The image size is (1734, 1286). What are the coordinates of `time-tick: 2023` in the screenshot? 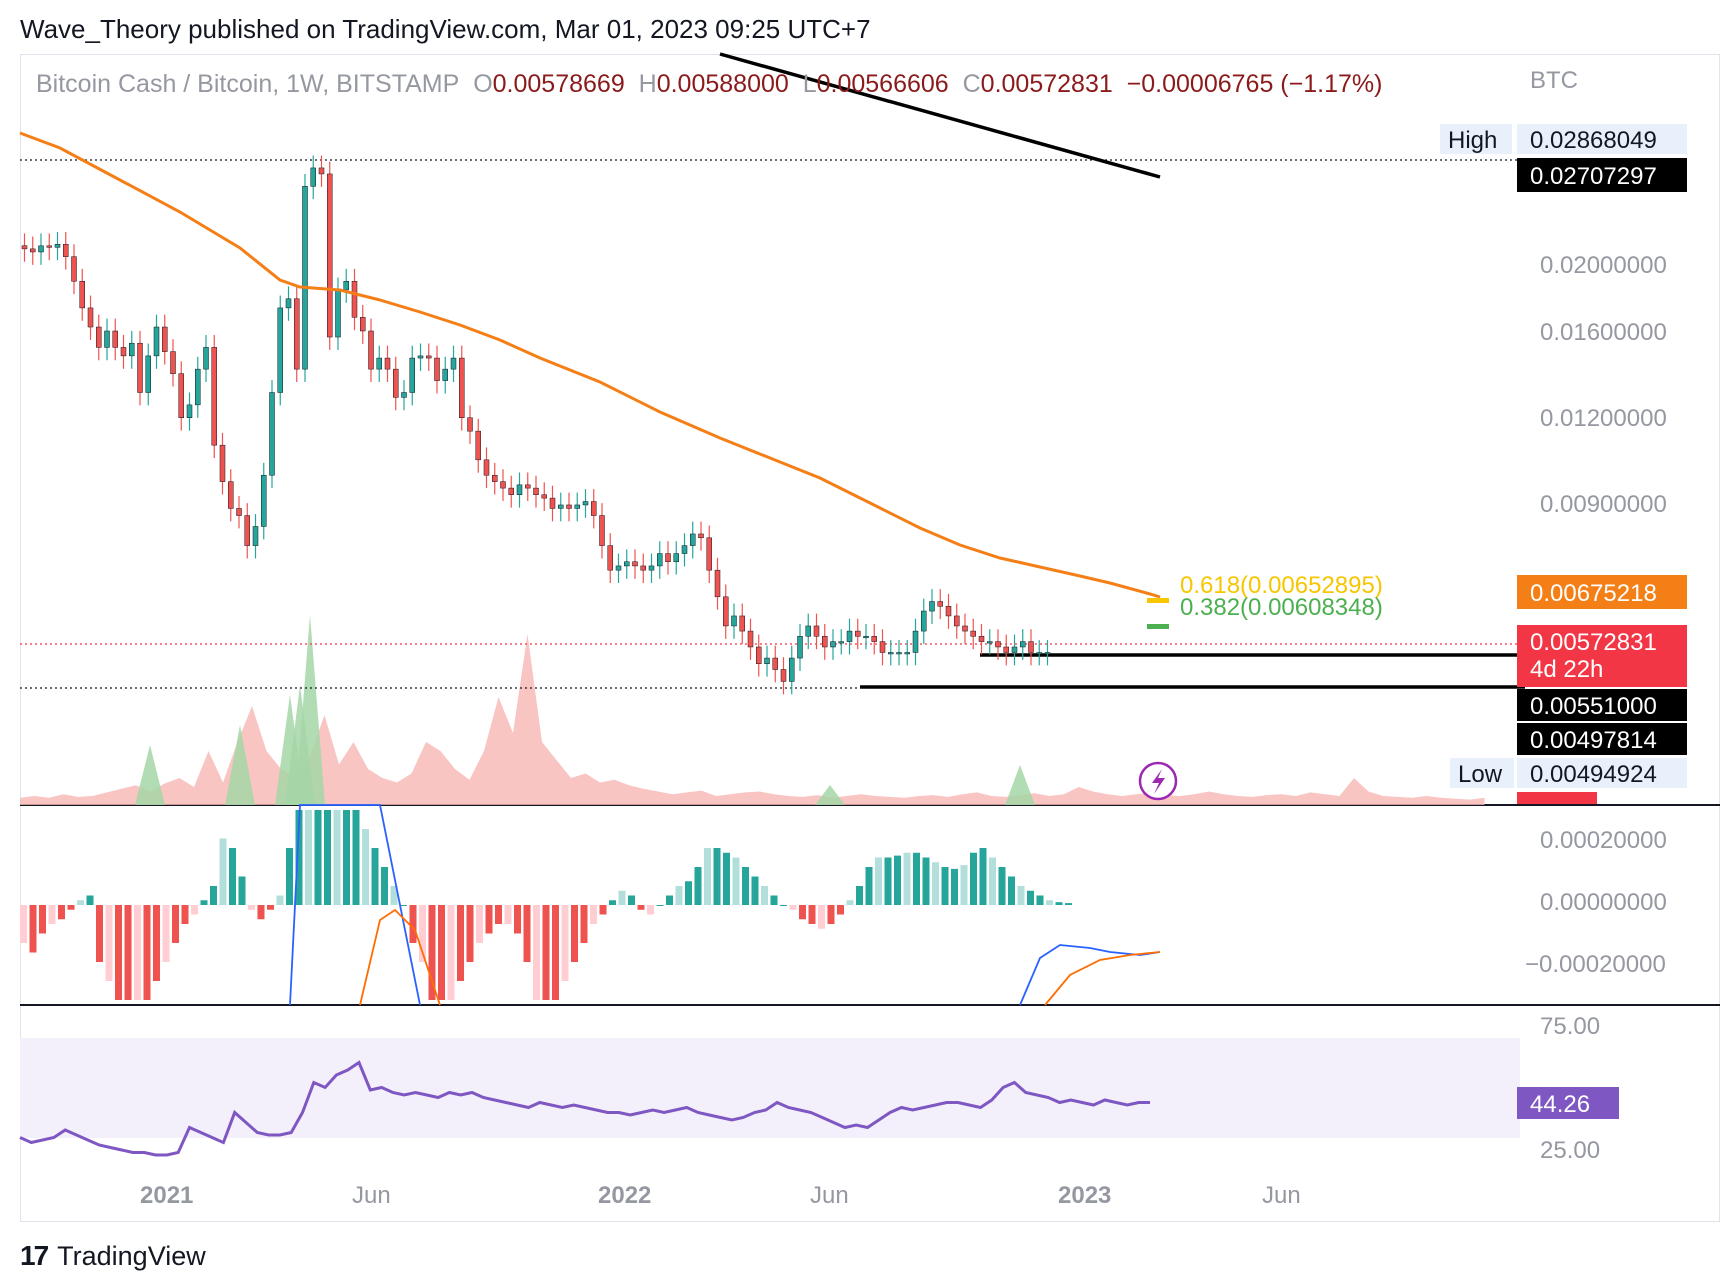 It's located at (1084, 1195).